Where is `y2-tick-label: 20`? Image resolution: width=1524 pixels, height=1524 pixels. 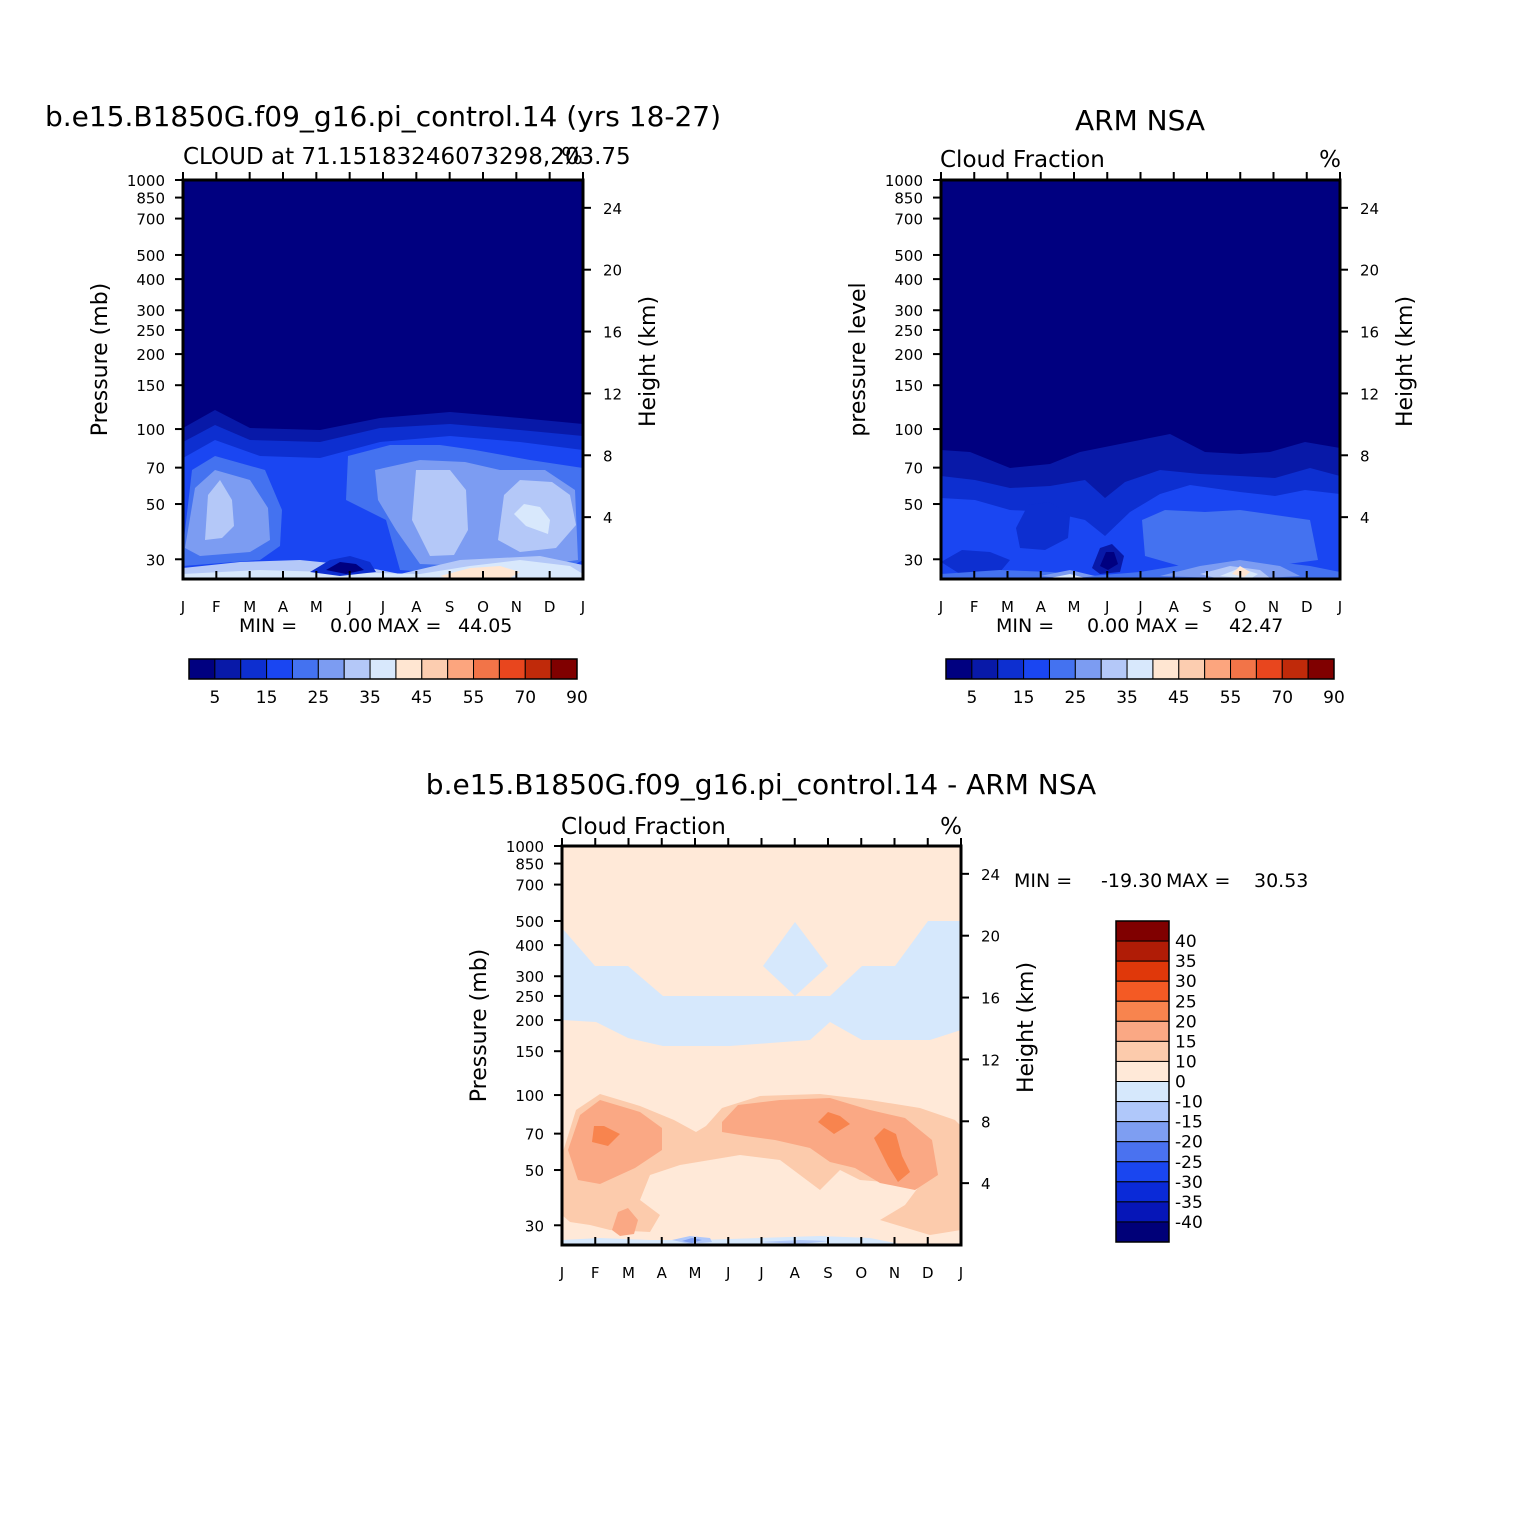 y2-tick-label: 20 is located at coordinates (990, 937).